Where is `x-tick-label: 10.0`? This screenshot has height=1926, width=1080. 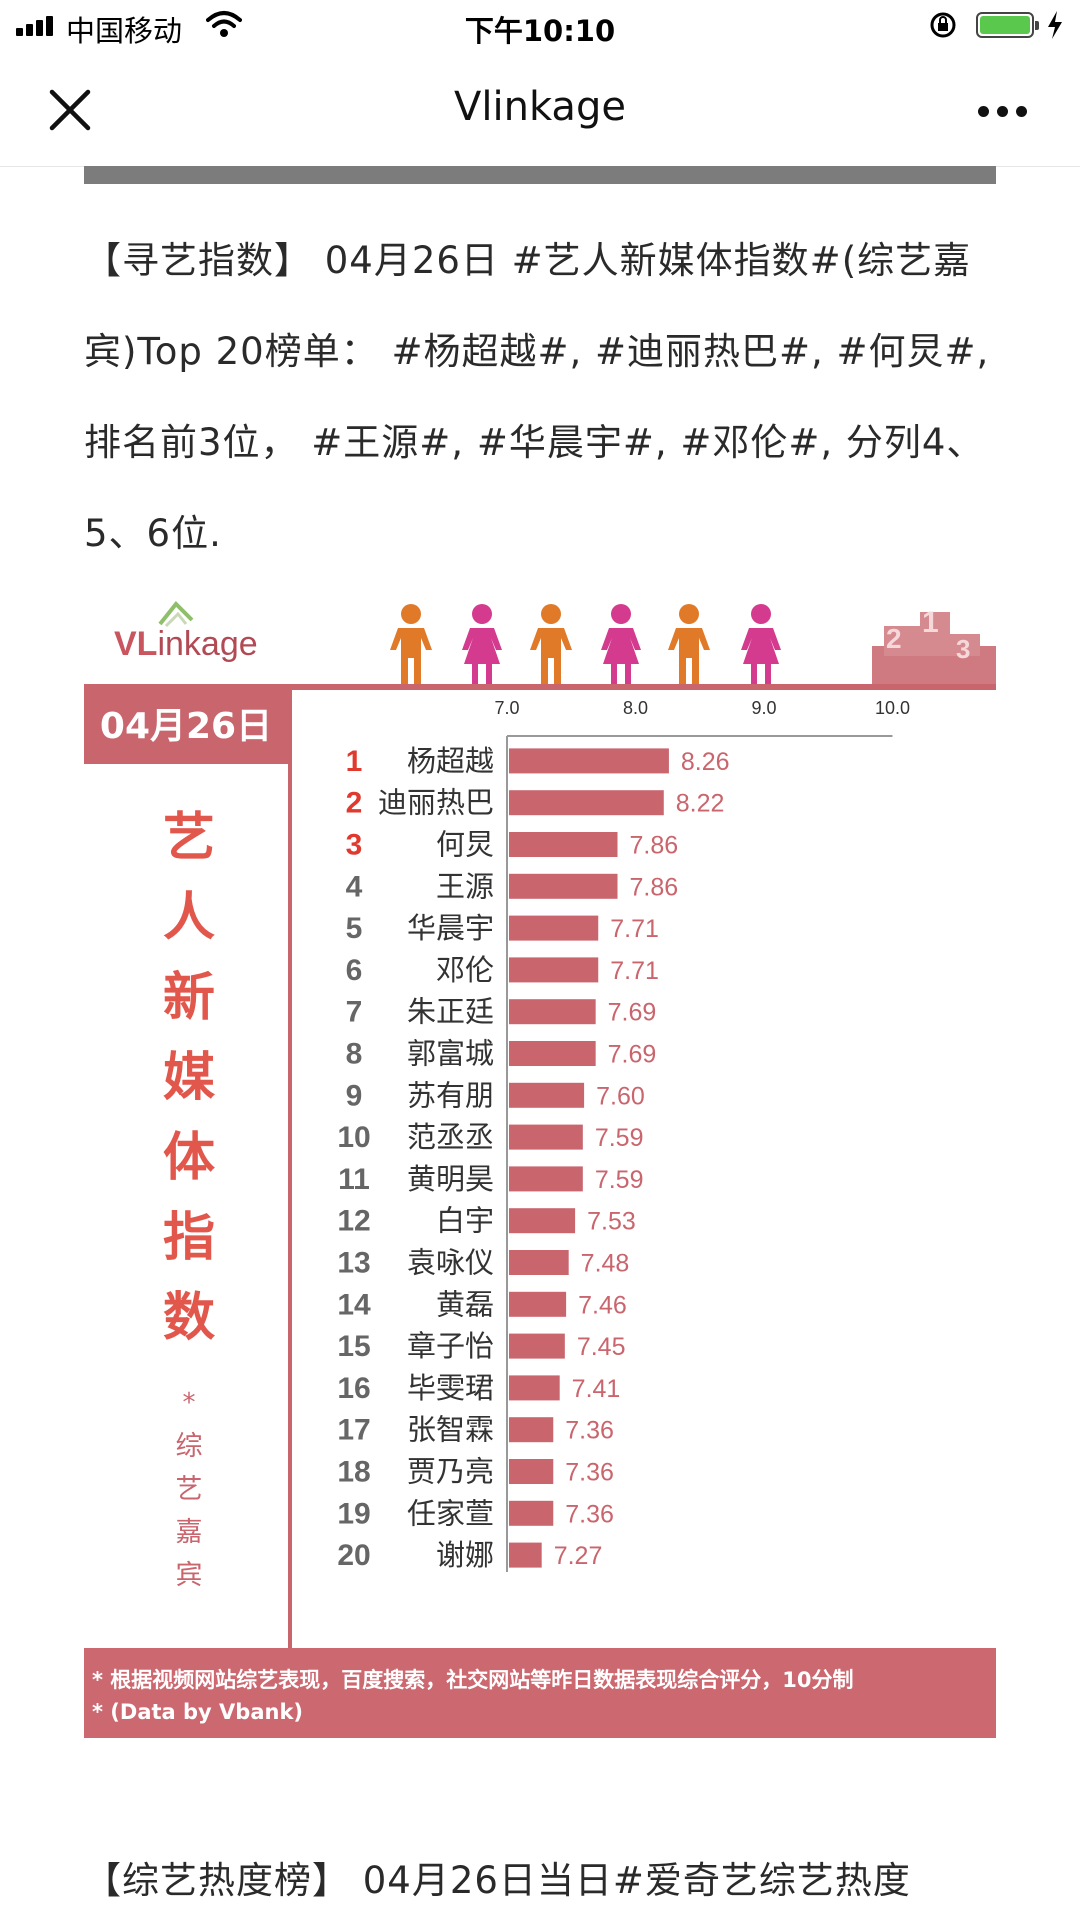 x-tick-label: 10.0 is located at coordinates (892, 708).